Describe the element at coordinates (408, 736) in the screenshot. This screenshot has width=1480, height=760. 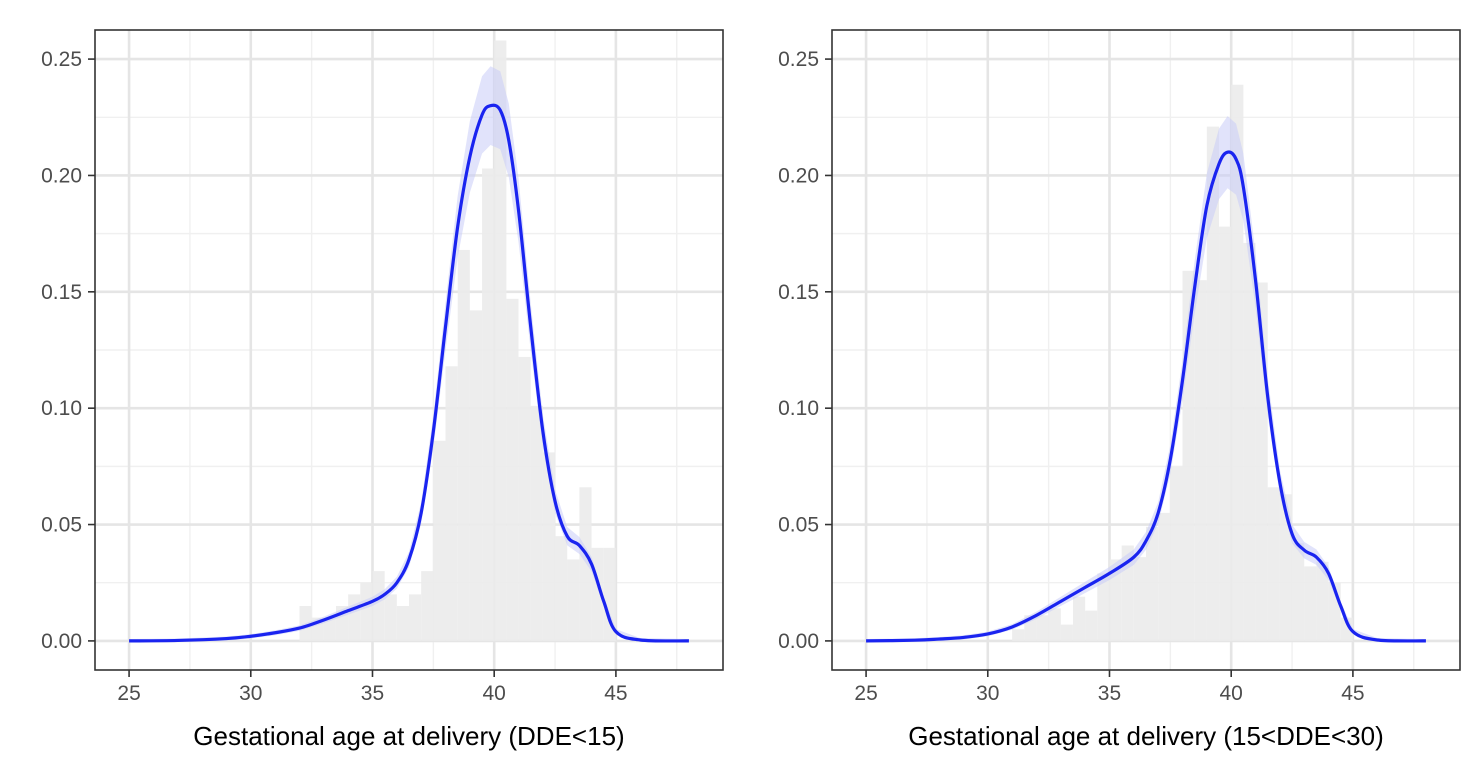
I see `x-axis-title: Gestational age at delivery (DDE<15)` at that location.